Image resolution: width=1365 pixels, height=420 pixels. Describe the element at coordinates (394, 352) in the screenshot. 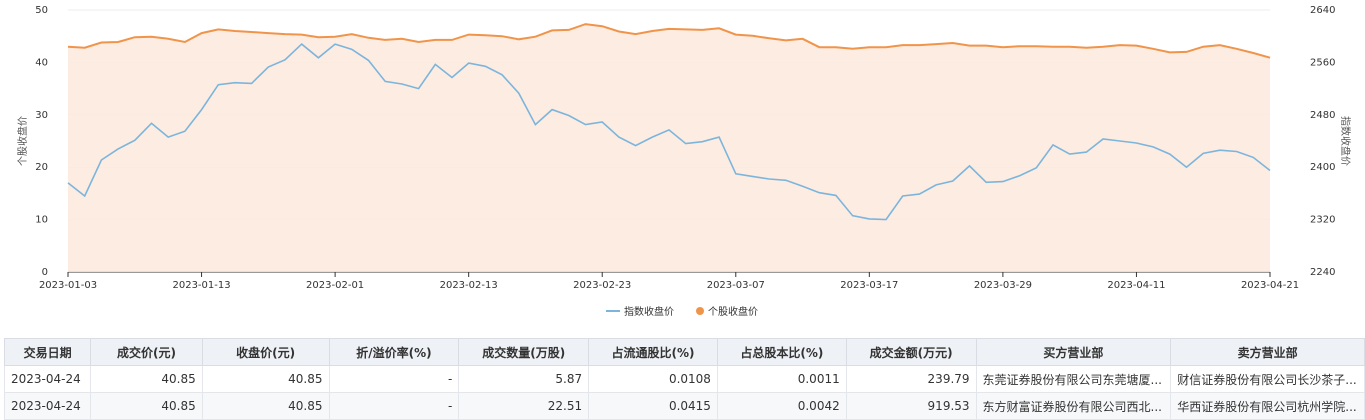

I see `header-premium-rate: 折/溢价率(%)` at that location.